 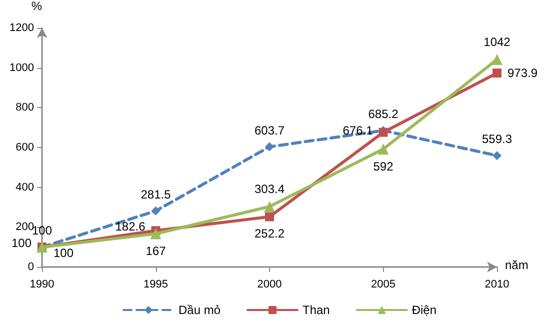 I want to click on data-label: 603.7, so click(x=269, y=130).